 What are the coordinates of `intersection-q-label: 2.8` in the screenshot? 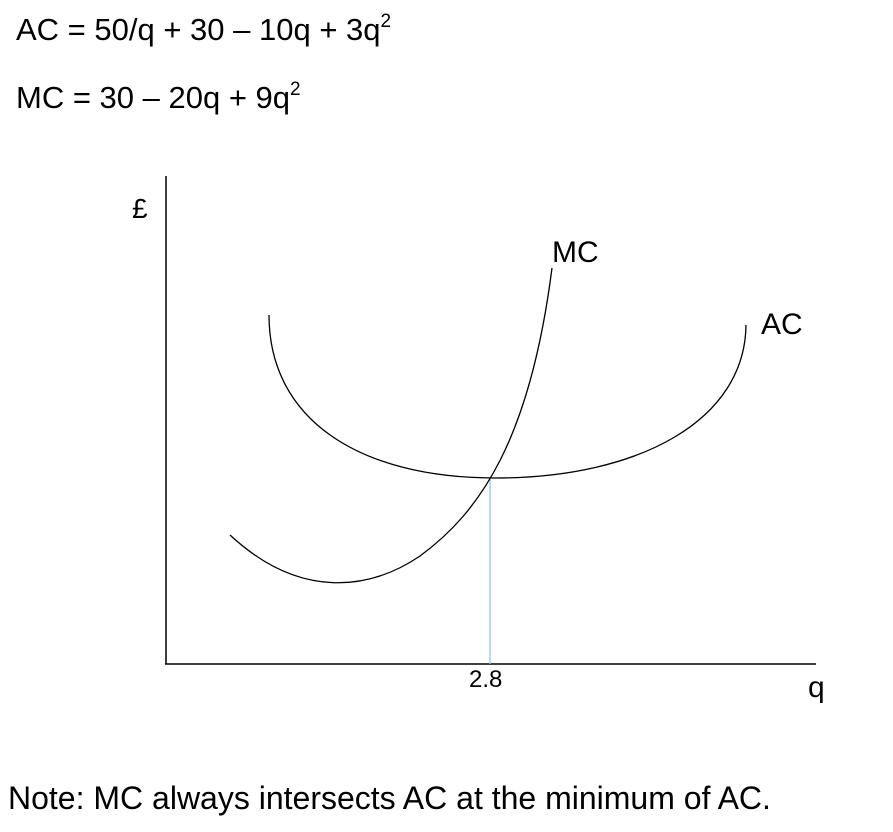 It's located at (485, 679).